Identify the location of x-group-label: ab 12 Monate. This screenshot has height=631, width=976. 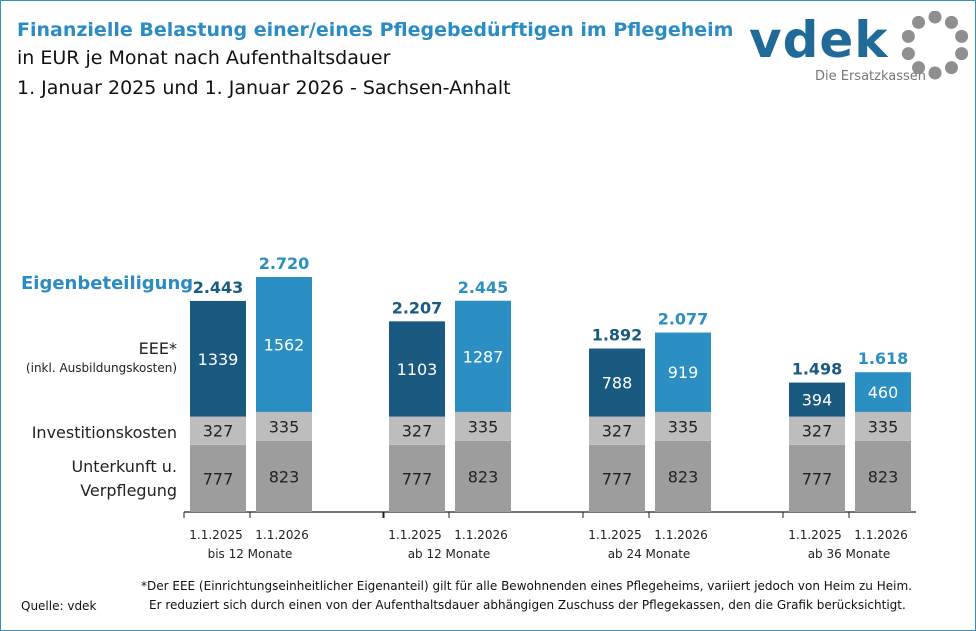
(449, 554).